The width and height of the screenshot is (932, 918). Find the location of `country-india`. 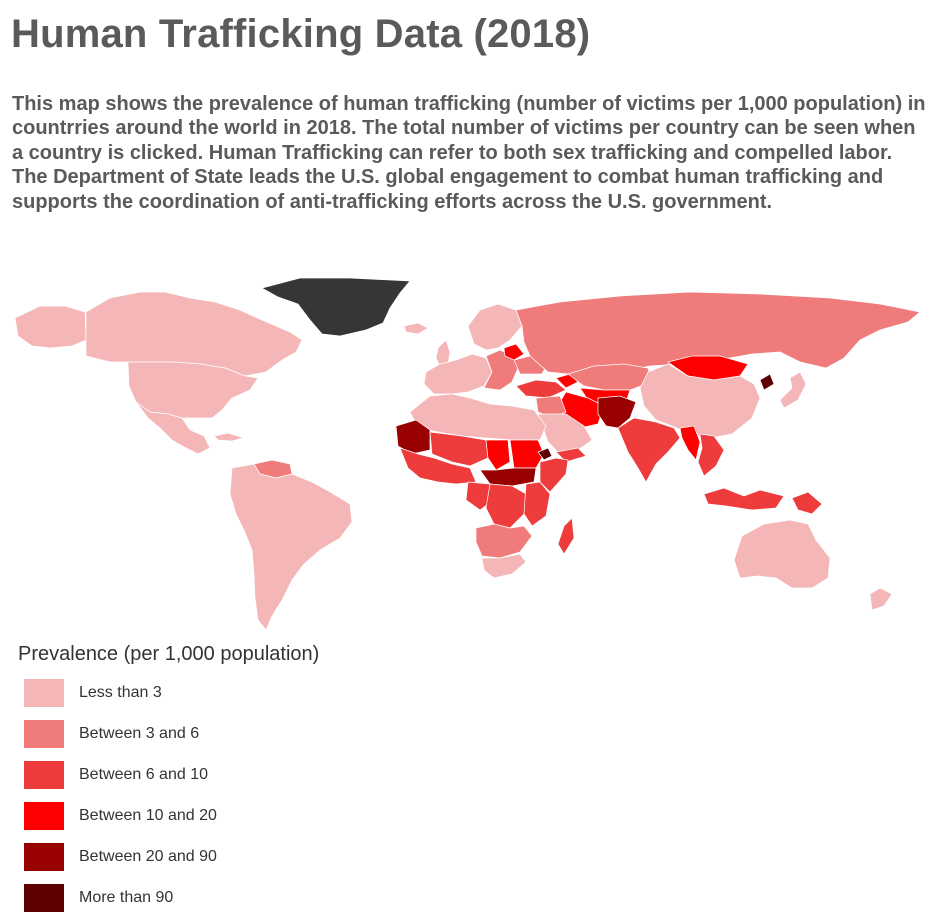

country-india is located at coordinates (649, 450).